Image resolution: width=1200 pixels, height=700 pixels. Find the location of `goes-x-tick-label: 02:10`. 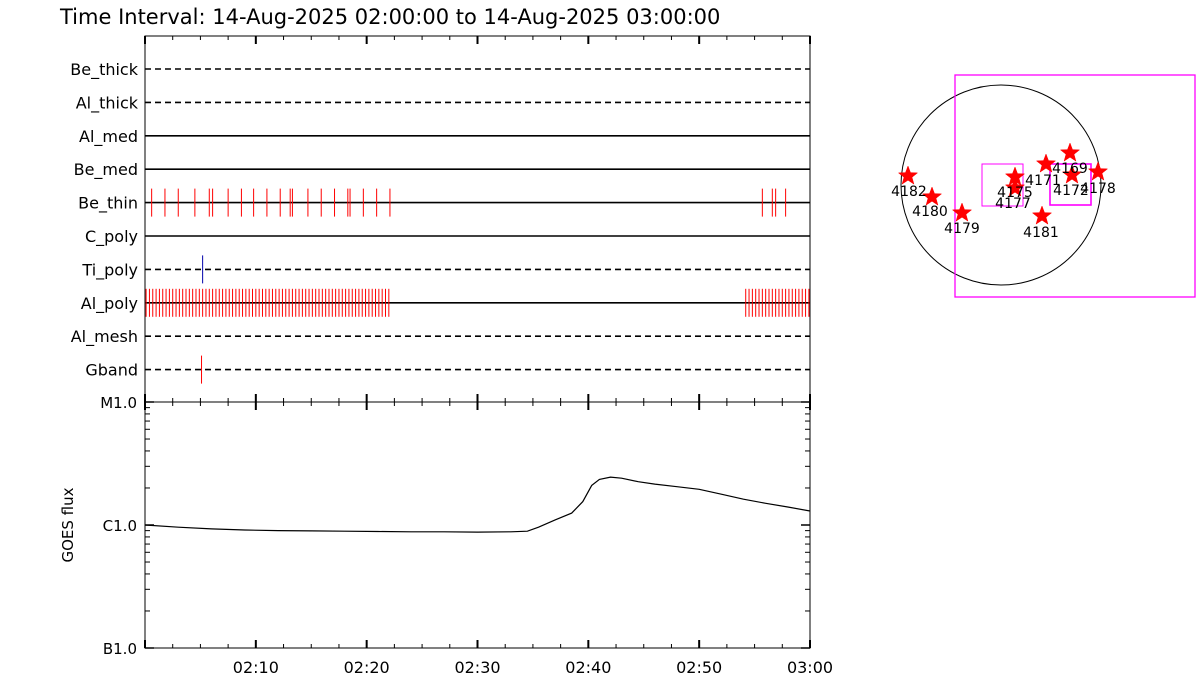

goes-x-tick-label: 02:10 is located at coordinates (256, 667).